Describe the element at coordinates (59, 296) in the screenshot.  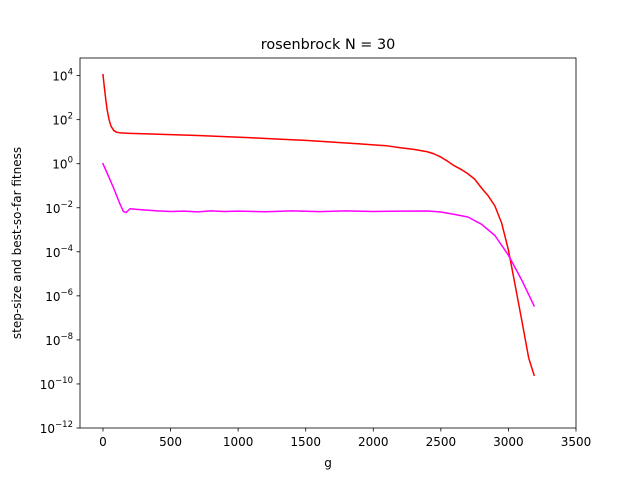
I see `y-tick-label: 10⁻⁶` at that location.